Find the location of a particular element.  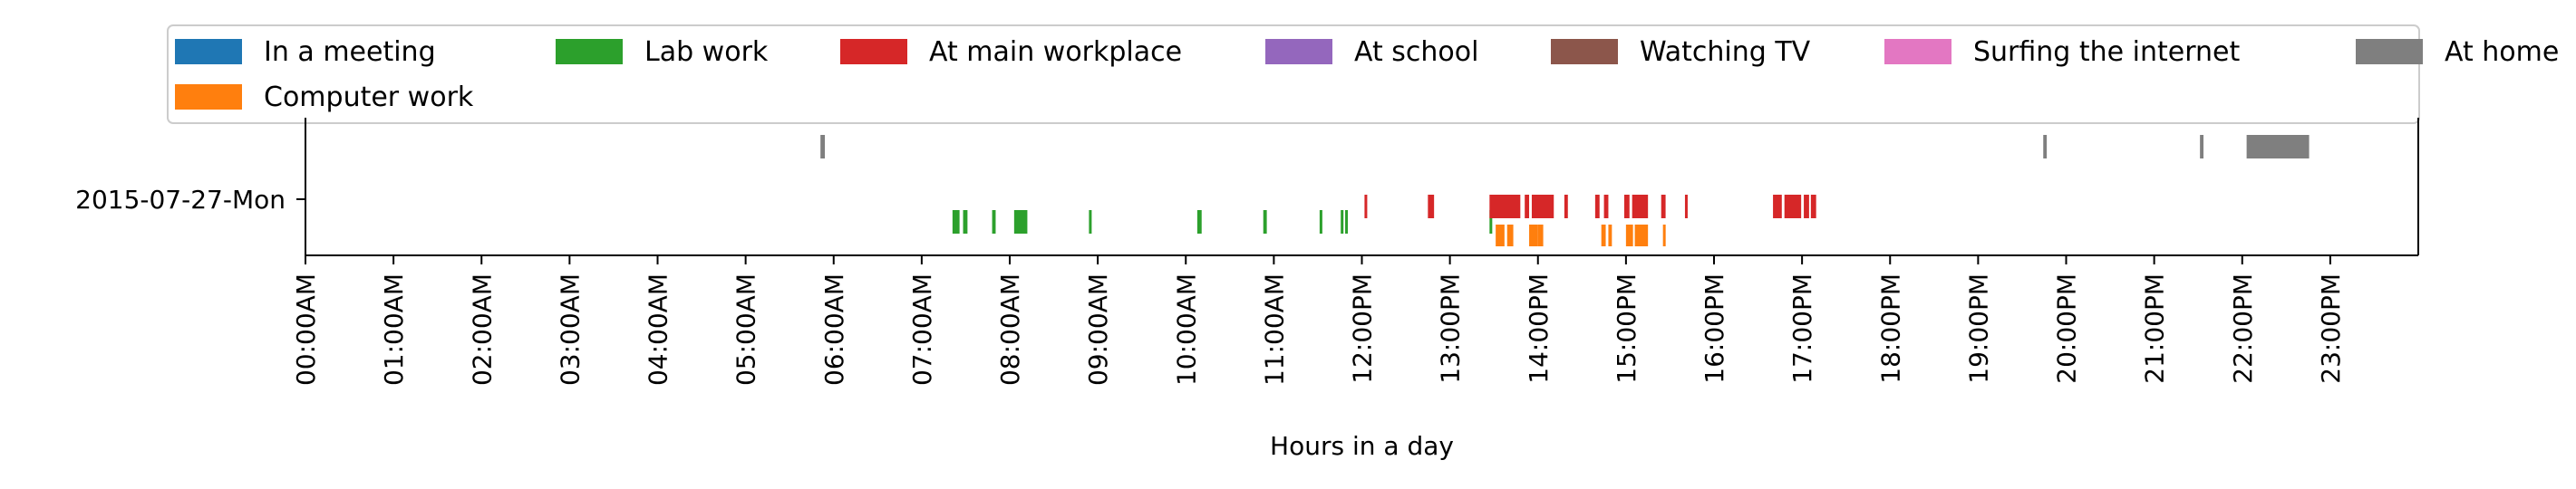

legend-label-lab-work: Lab work is located at coordinates (706, 52).